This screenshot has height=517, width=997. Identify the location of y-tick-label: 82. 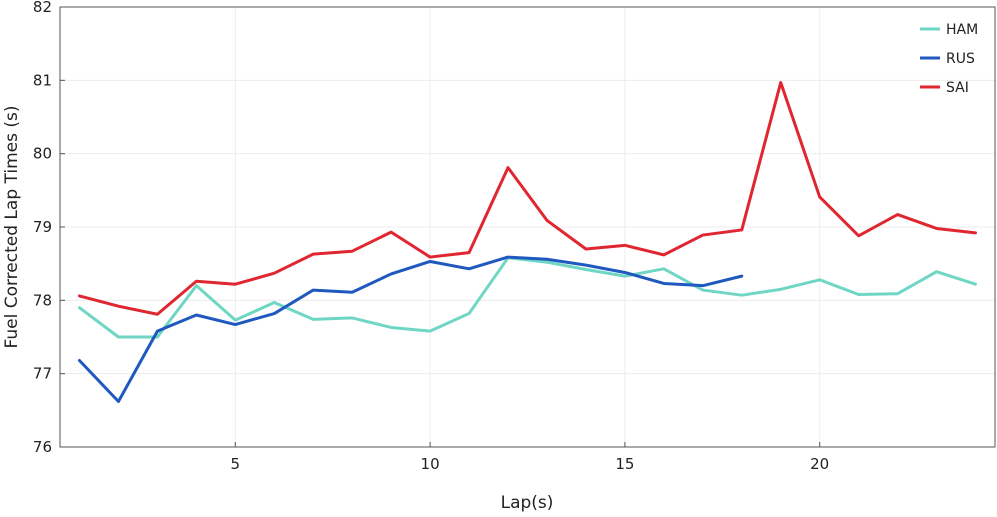
(42, 8).